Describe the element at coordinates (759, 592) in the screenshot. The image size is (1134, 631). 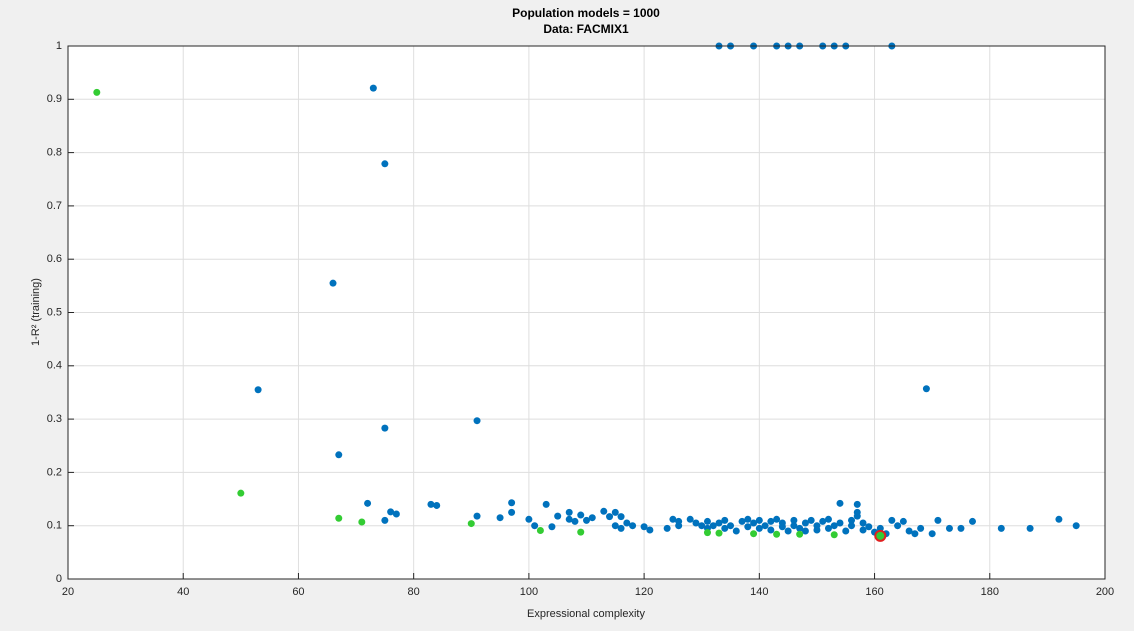
I see `x-tick-label: 140` at that location.